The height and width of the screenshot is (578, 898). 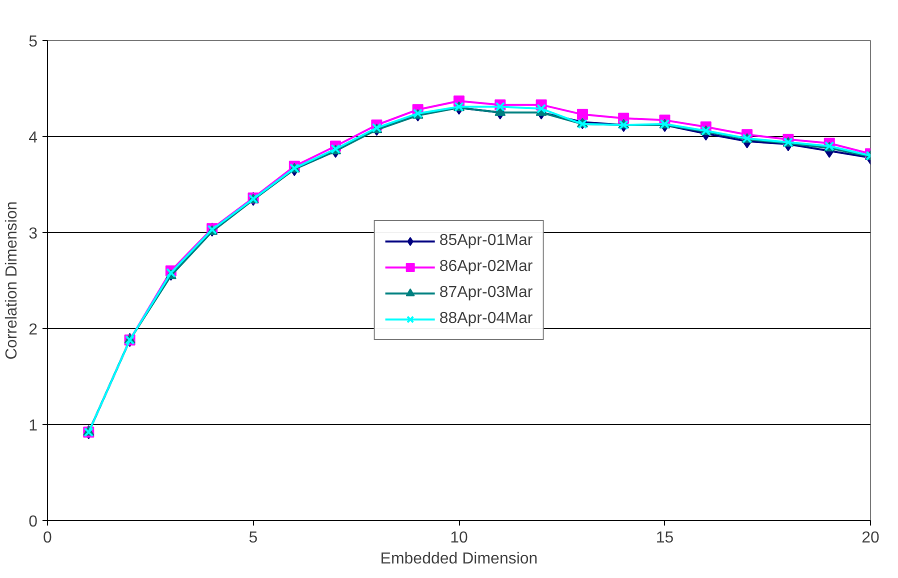 What do you see at coordinates (486, 267) in the screenshot?
I see `legend-label: 86Apr-02Mar` at bounding box center [486, 267].